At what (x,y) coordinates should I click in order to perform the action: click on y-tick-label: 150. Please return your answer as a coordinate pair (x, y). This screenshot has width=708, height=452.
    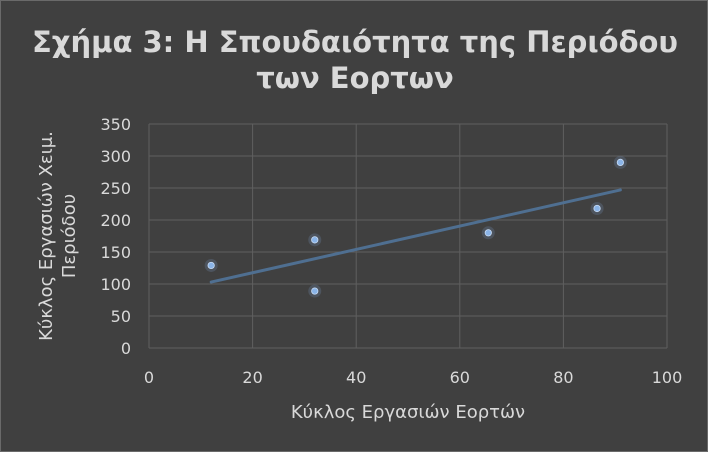
    Looking at the image, I should click on (115, 252).